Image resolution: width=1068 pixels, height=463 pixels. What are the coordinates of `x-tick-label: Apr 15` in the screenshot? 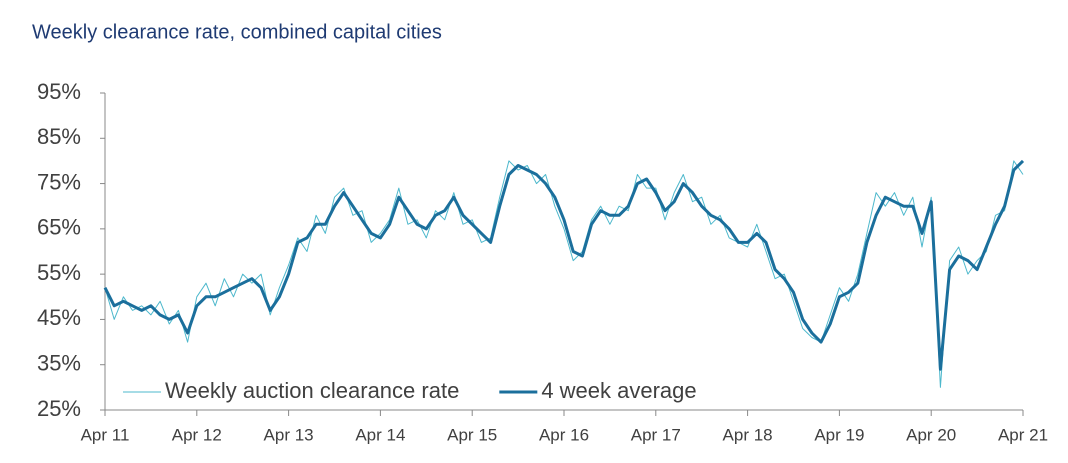 It's located at (472, 434).